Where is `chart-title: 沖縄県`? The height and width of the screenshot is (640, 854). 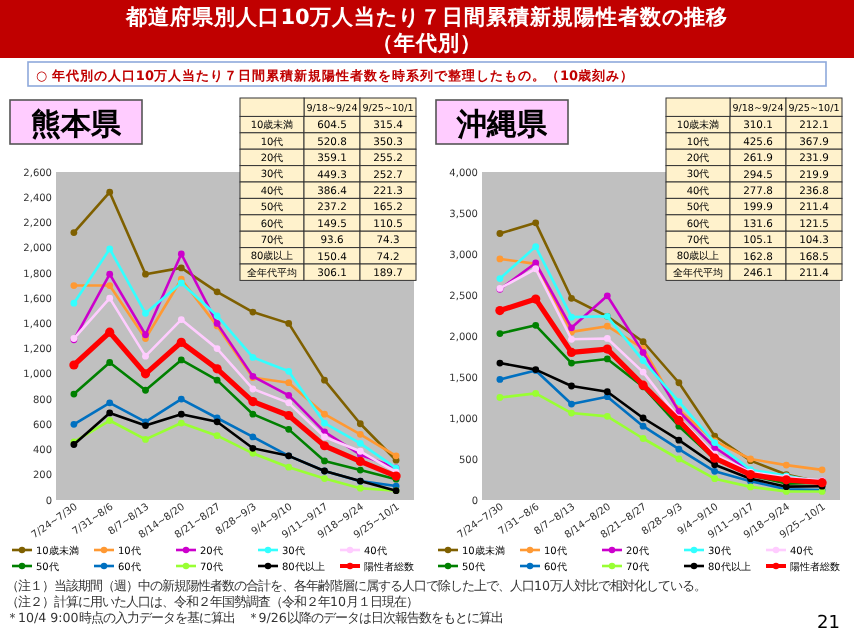 chart-title: 沖縄県 is located at coordinates (502, 124).